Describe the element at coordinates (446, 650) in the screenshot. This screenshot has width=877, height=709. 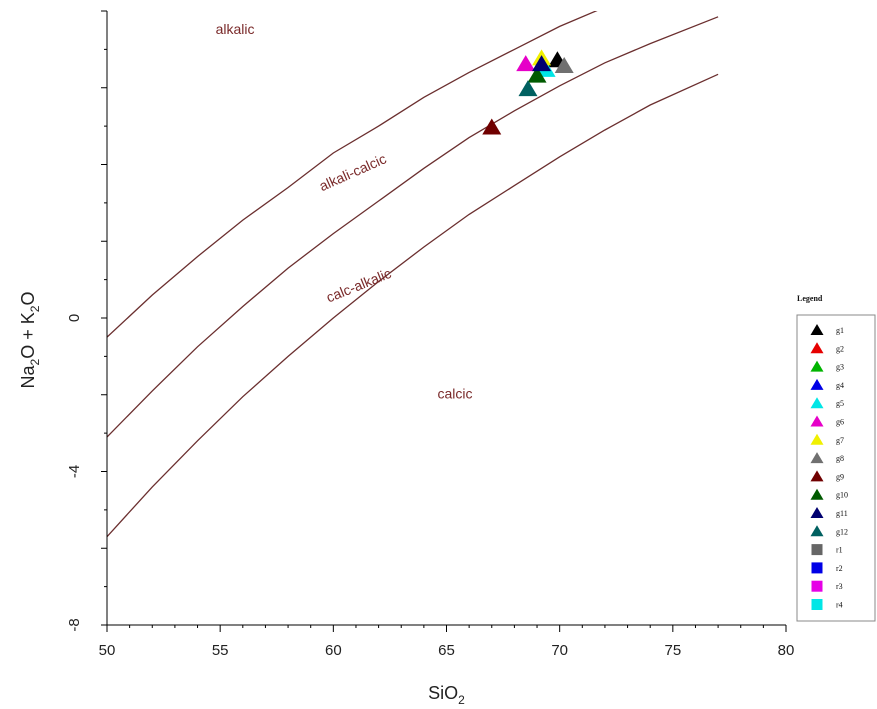
I see `x-tick-label: 65` at that location.